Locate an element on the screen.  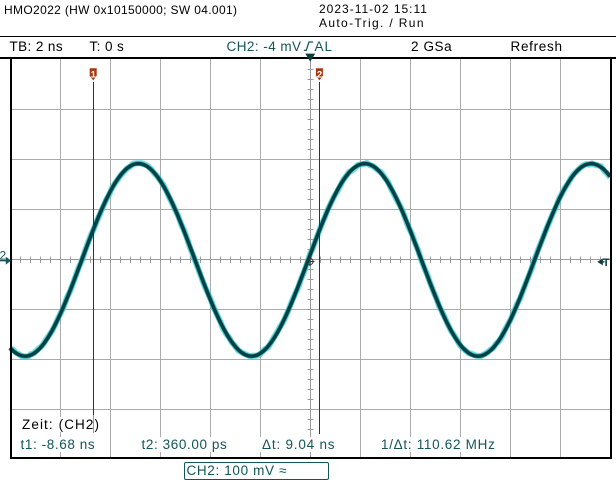
svg-text: T is located at coordinates (606, 263).